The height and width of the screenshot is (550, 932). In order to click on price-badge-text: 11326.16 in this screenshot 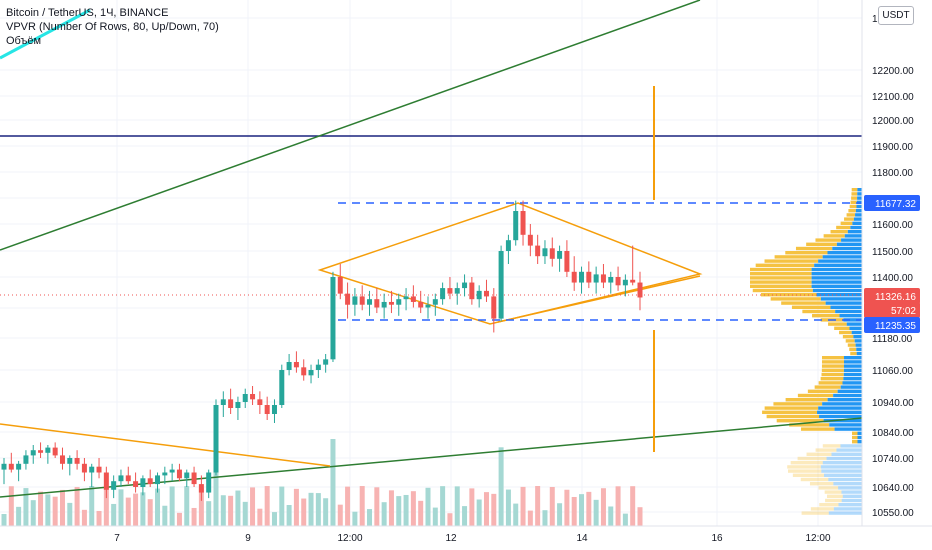, I will do `click(895, 297)`.